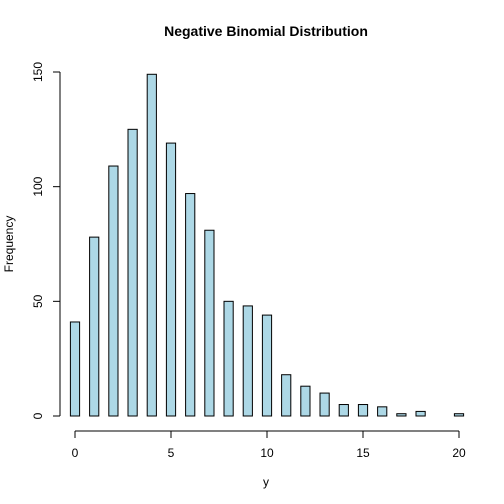 This screenshot has width=504, height=504. I want to click on y-axis-label: Frequency, so click(9, 244).